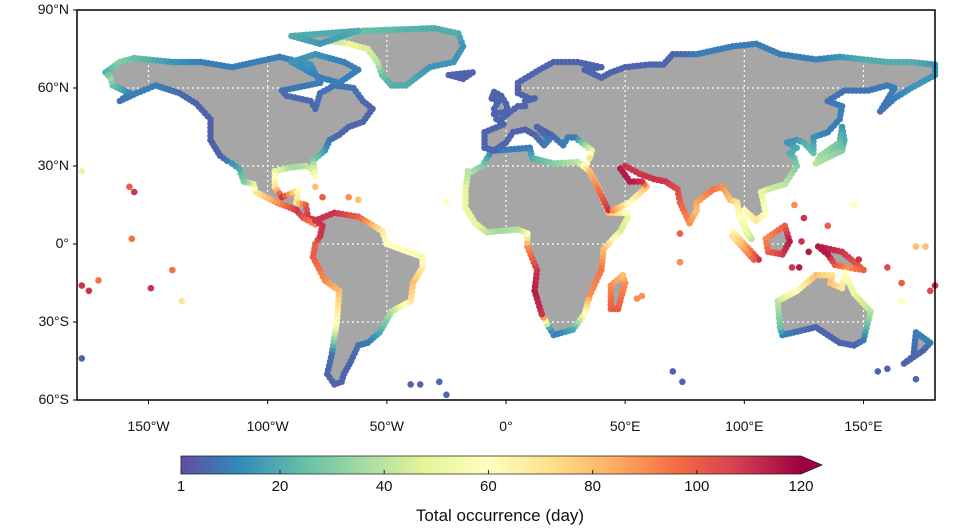  Describe the element at coordinates (491, 465) in the screenshot. I see `colorbar-gradient` at that location.